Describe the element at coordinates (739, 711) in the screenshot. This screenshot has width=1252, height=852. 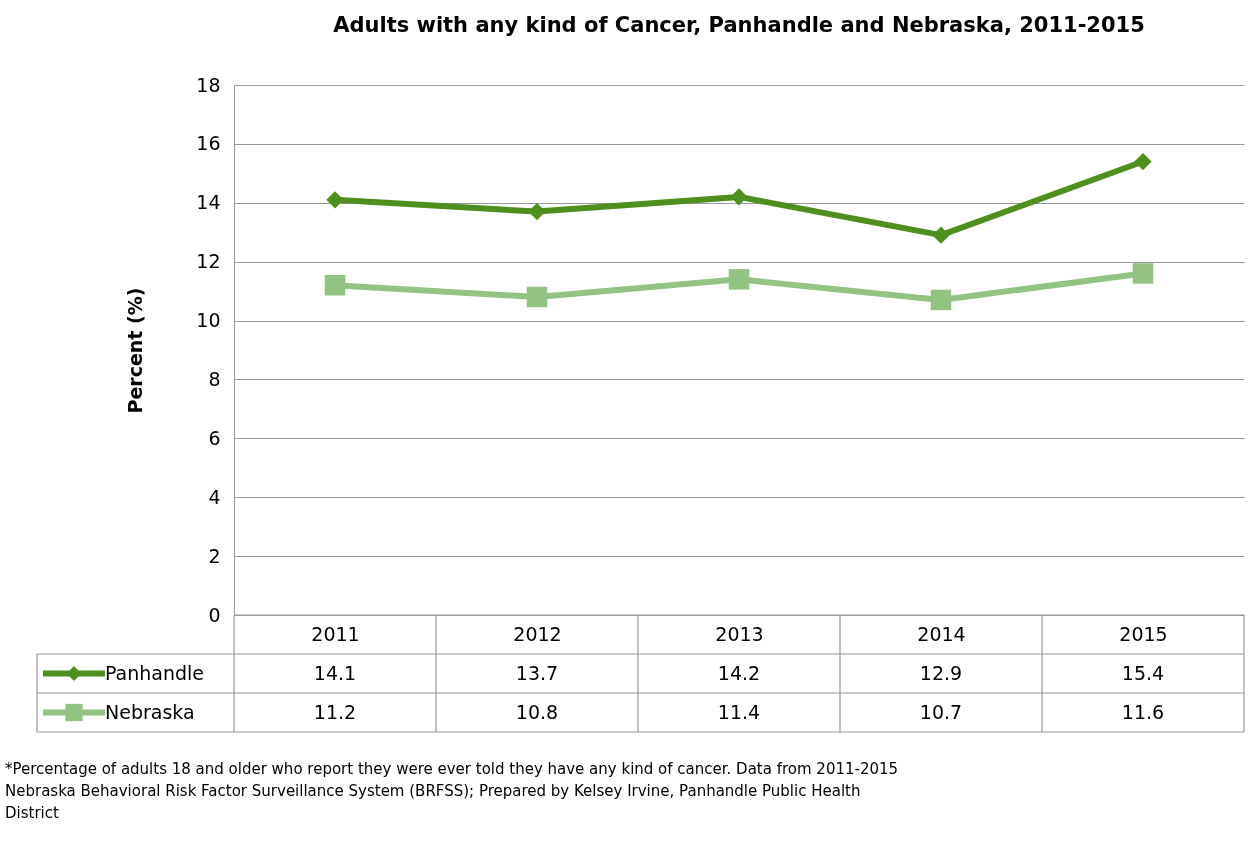
I see `data-label: 11.4` at that location.